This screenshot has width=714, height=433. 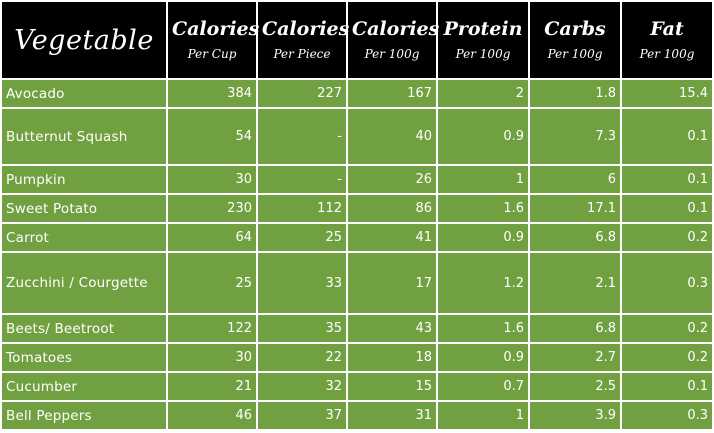 What do you see at coordinates (212, 208) in the screenshot?
I see `cell-calories-per-cup: 230` at bounding box center [212, 208].